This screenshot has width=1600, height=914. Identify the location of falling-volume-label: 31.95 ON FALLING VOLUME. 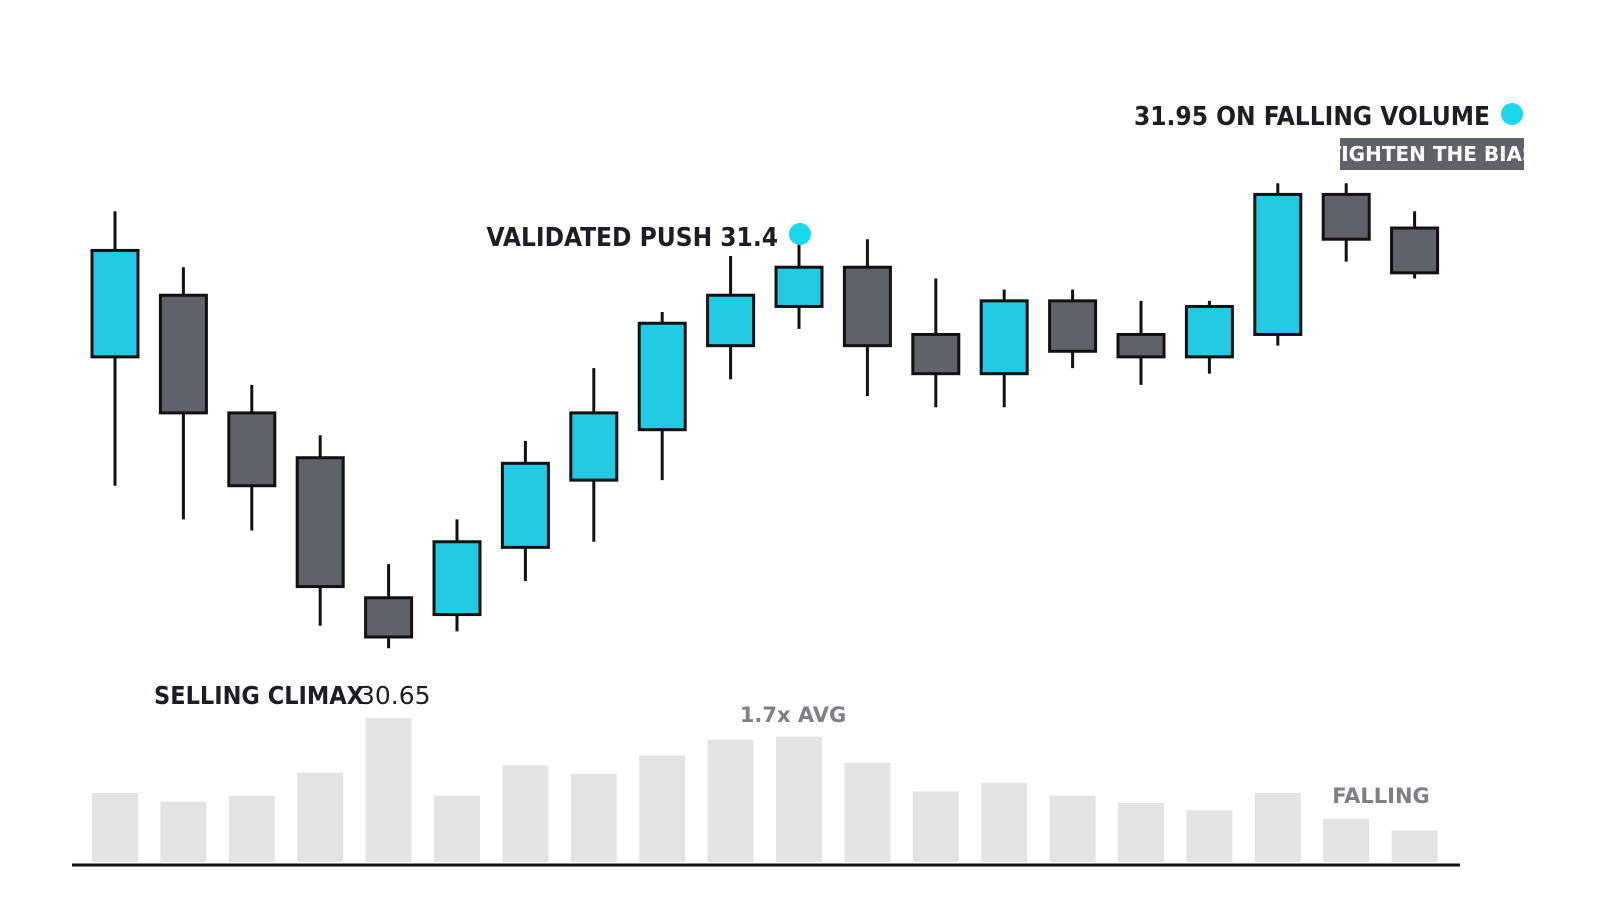
(1312, 117).